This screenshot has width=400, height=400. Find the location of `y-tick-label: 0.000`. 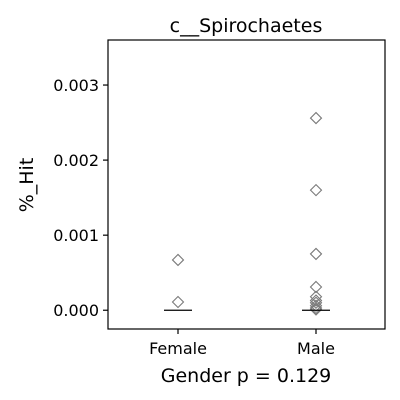

y-tick-label: 0.000 is located at coordinates (76, 310).